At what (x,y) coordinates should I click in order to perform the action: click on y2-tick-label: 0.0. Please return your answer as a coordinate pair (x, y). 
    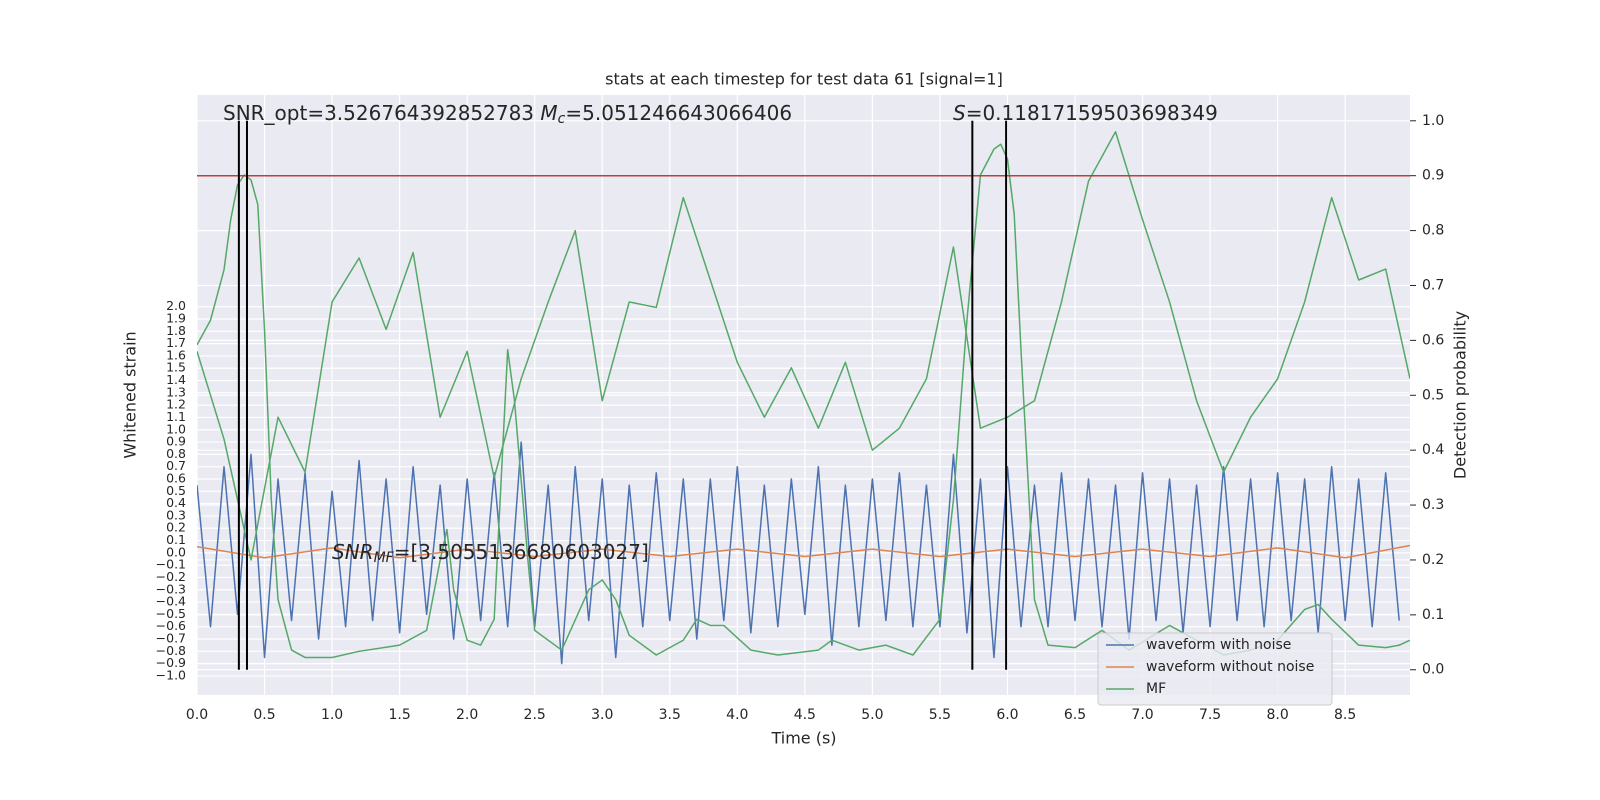
    Looking at the image, I should click on (1433, 670).